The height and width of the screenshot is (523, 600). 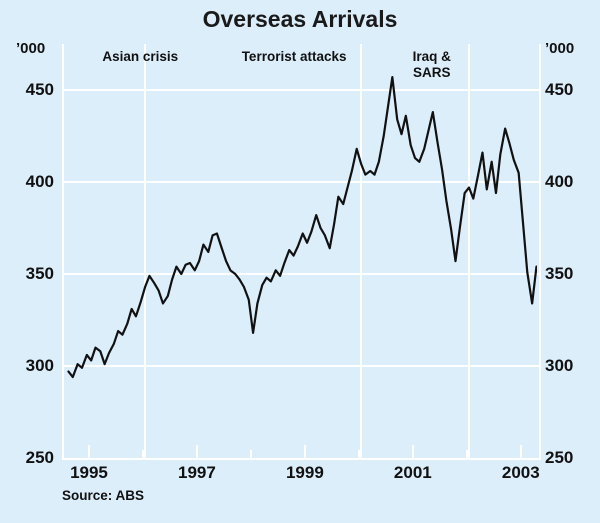 I want to click on source-note: Source: ABS, so click(x=103, y=495).